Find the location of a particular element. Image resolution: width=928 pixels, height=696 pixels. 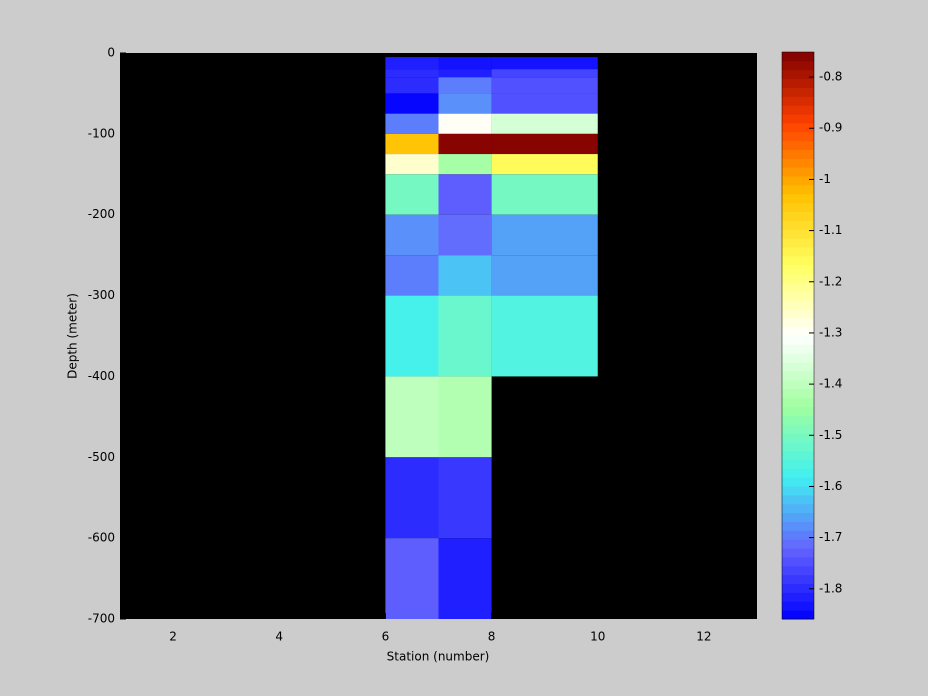

colorbar-tick-label: -0.9 is located at coordinates (830, 128).